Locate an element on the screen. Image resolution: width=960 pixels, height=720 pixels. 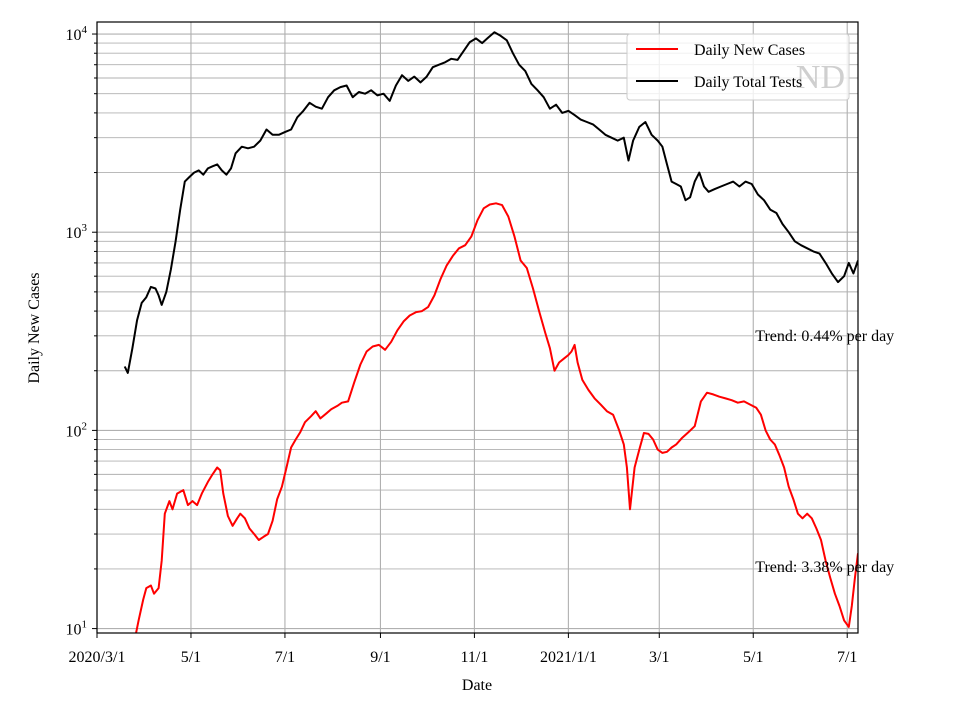
y-tick-label: 10³ is located at coordinates (77, 232).